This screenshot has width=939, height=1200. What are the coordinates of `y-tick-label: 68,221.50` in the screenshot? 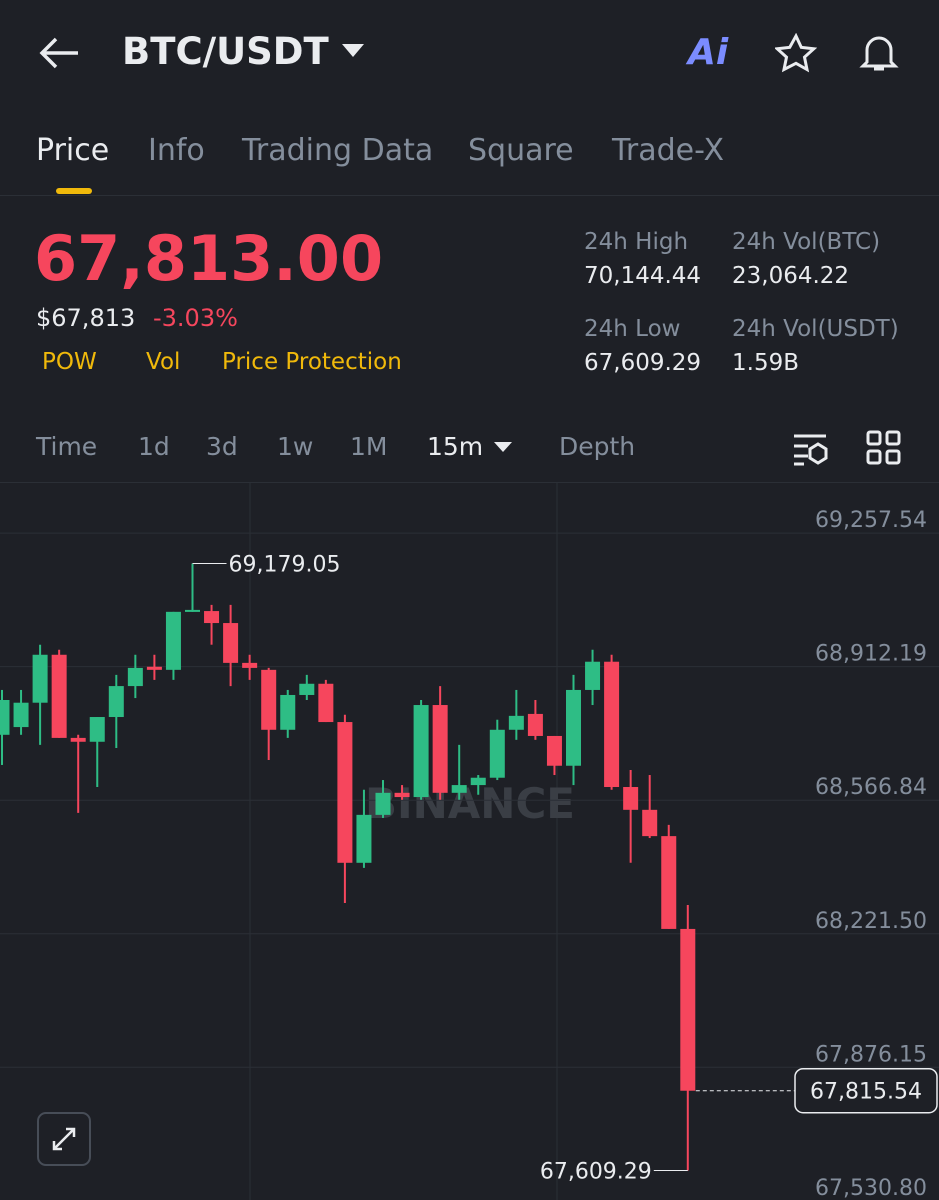 It's located at (871, 921).